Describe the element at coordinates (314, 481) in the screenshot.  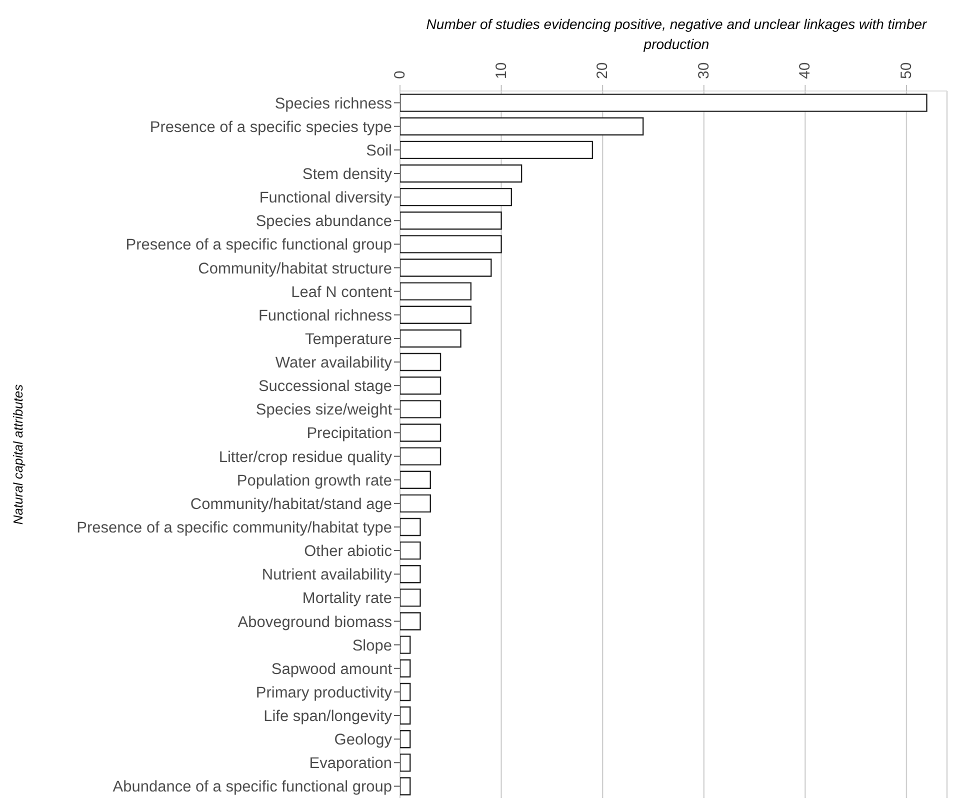
I see `y-tick-label: Population growth rate` at that location.